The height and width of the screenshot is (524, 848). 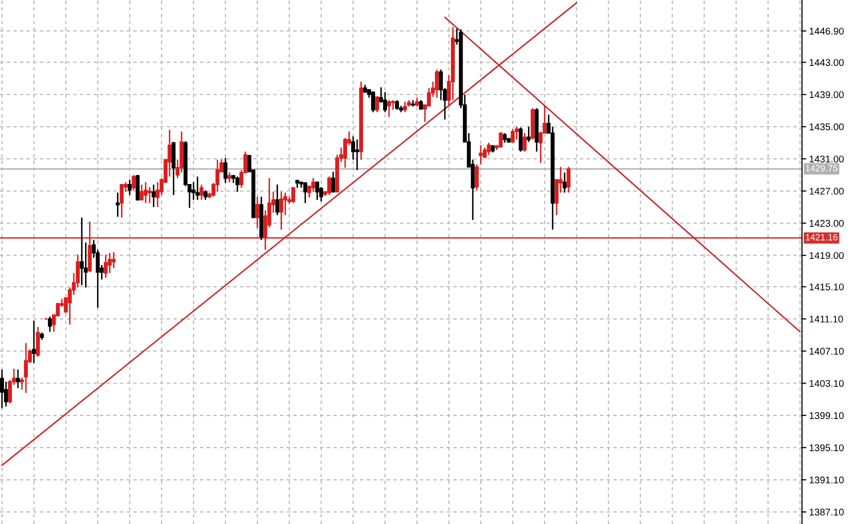 What do you see at coordinates (827, 159) in the screenshot?
I see `y-tick-label: 1431.00` at bounding box center [827, 159].